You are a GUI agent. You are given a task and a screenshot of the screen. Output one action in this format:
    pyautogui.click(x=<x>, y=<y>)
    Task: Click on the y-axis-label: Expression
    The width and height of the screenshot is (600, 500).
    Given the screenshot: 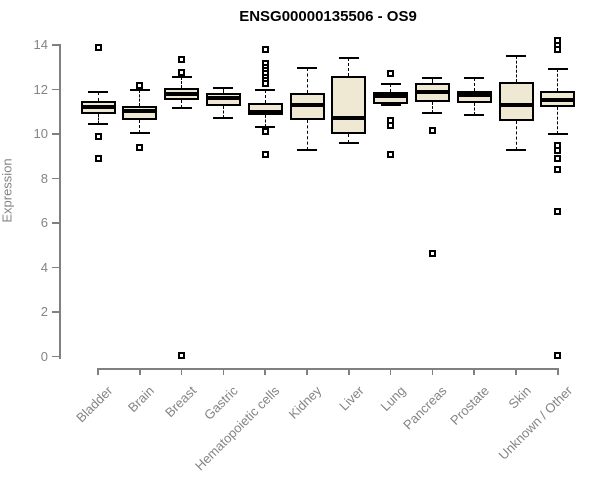 What is the action you would take?
    pyautogui.click(x=7, y=190)
    